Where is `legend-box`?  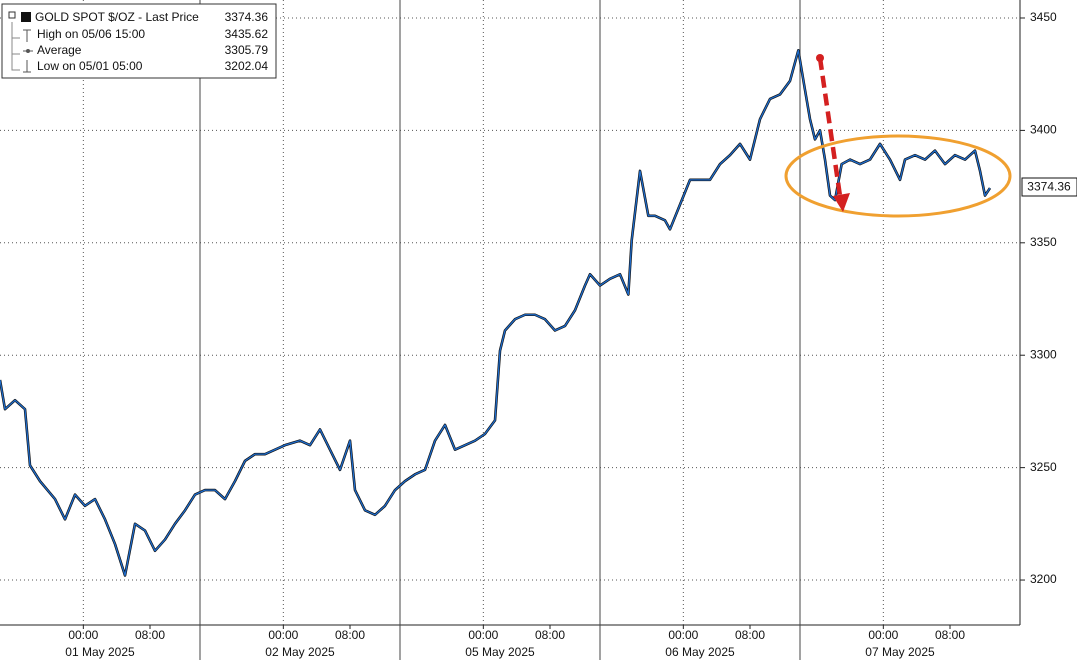
legend-box is located at coordinates (139, 41).